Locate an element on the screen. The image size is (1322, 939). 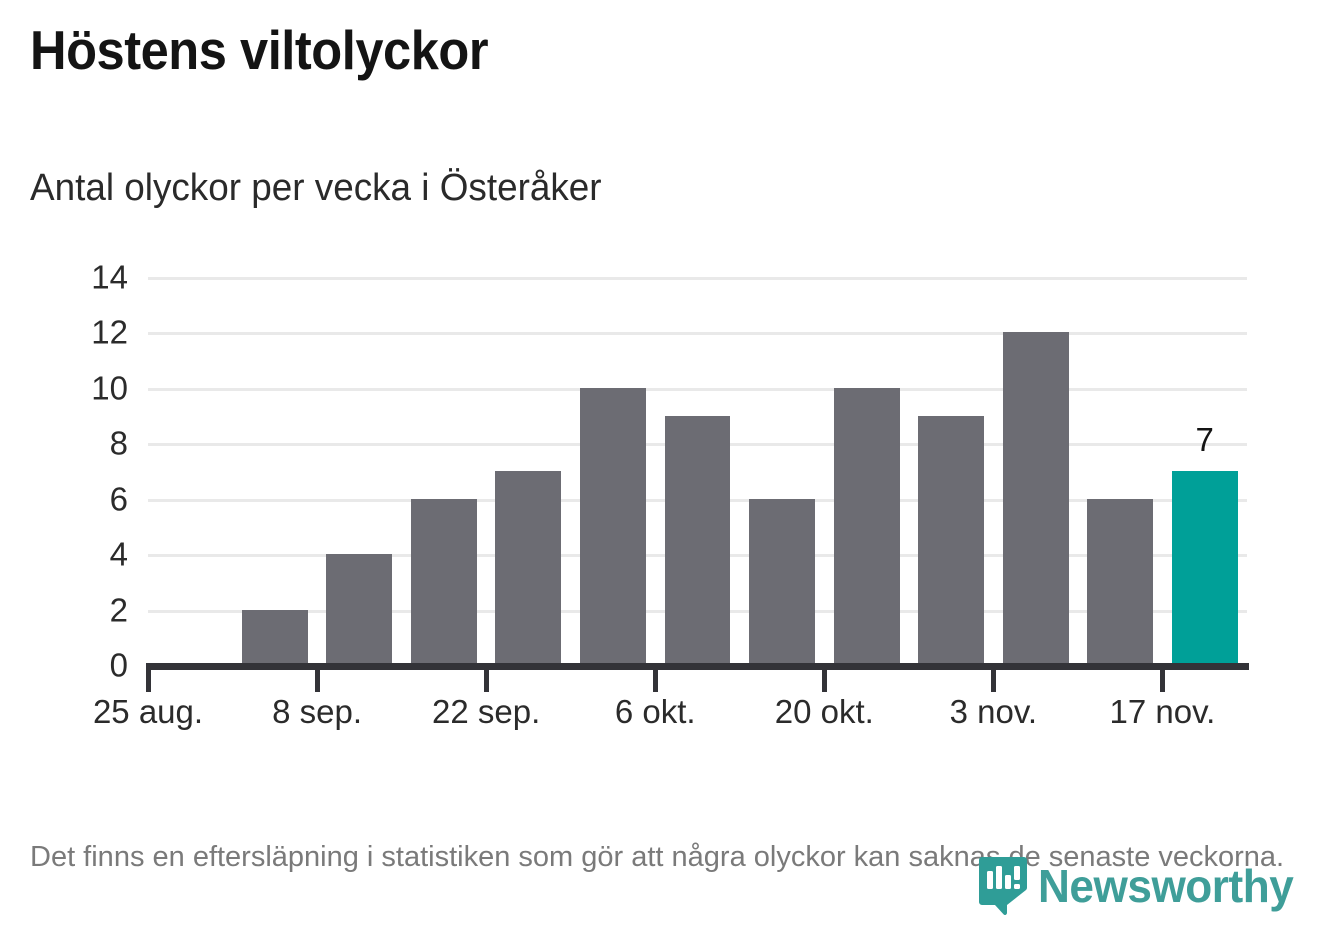
page-title: Höstens viltolyckor is located at coordinates (259, 50).